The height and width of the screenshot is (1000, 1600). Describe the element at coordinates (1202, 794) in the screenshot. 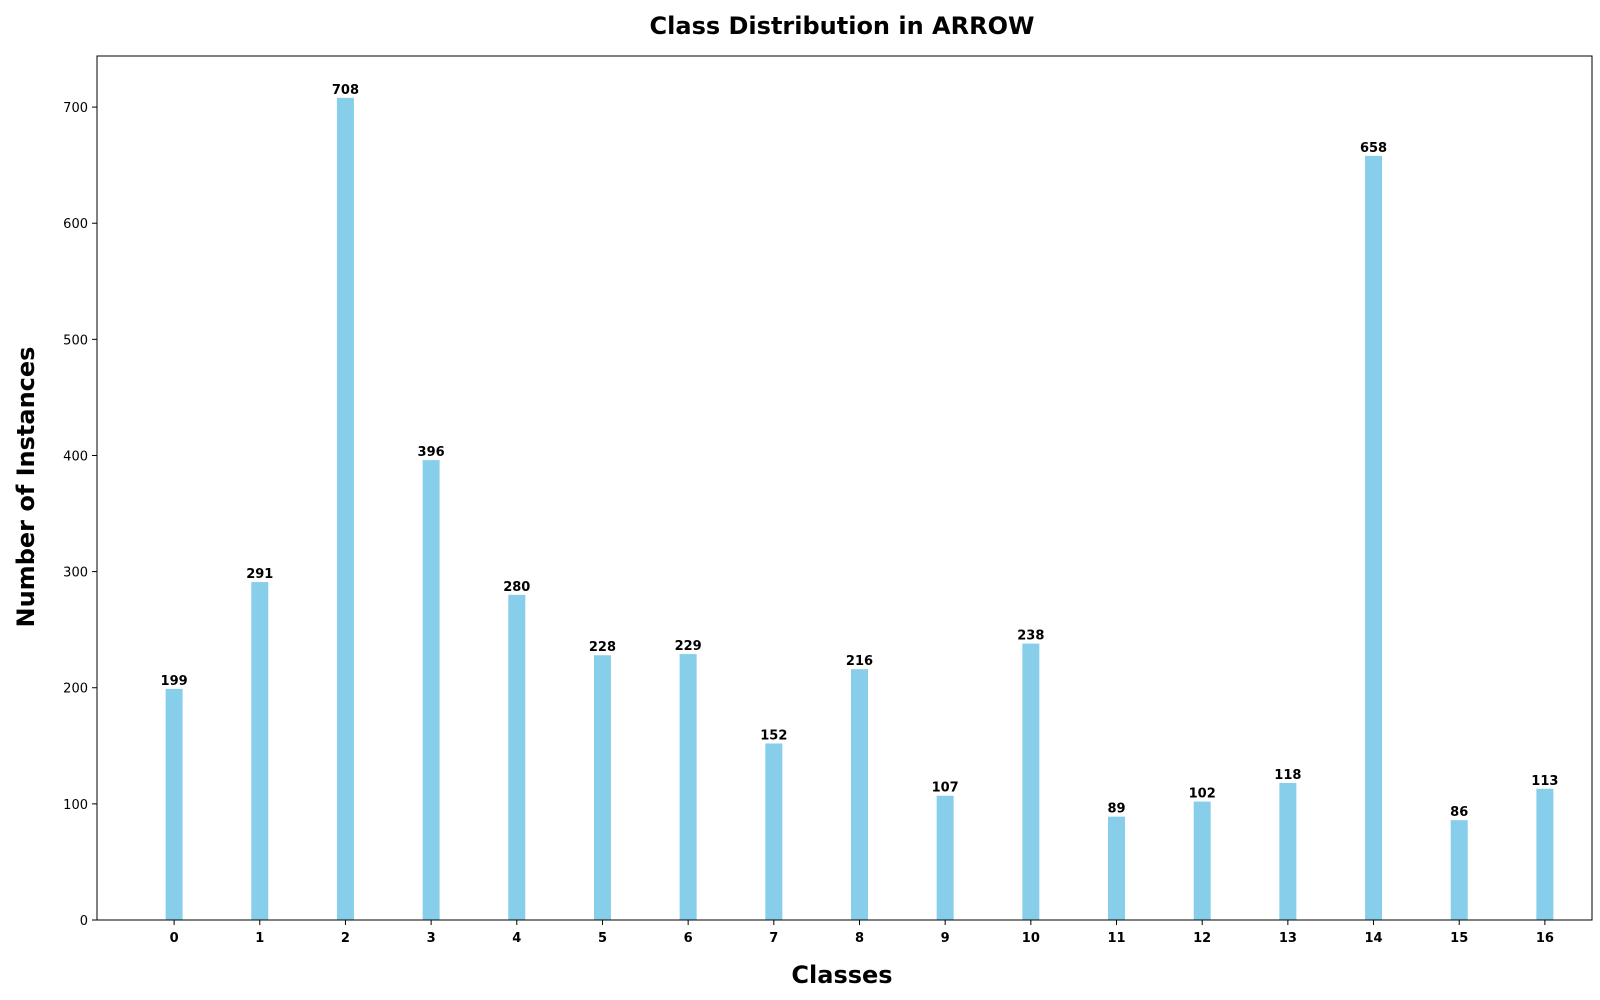

I see `data-label-class-12: 102` at that location.